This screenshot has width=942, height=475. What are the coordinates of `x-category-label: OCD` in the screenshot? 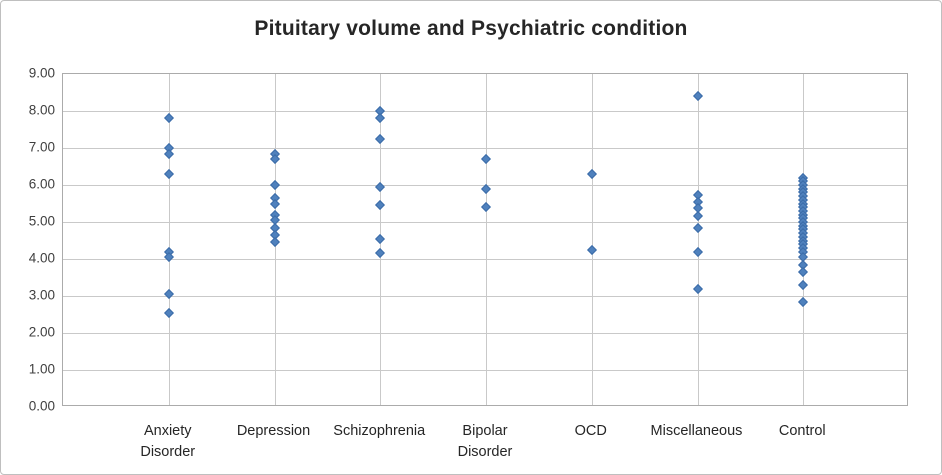 It's located at (591, 431).